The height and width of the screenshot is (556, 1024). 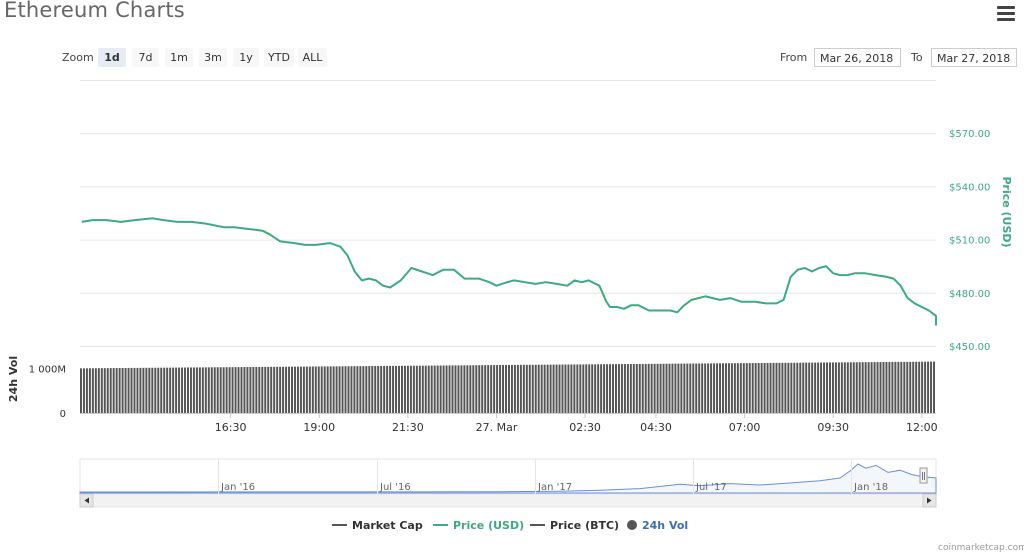 What do you see at coordinates (508, 500) in the screenshot?
I see `navigator-scrollbar` at bounding box center [508, 500].